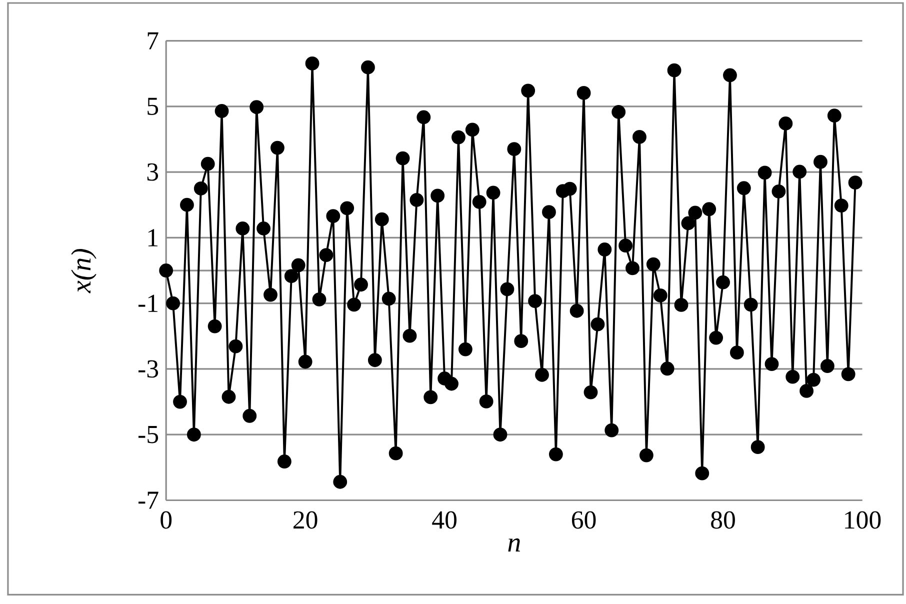 The width and height of the screenshot is (906, 604). What do you see at coordinates (148, 369) in the screenshot?
I see `y-tick-label: -3` at bounding box center [148, 369].